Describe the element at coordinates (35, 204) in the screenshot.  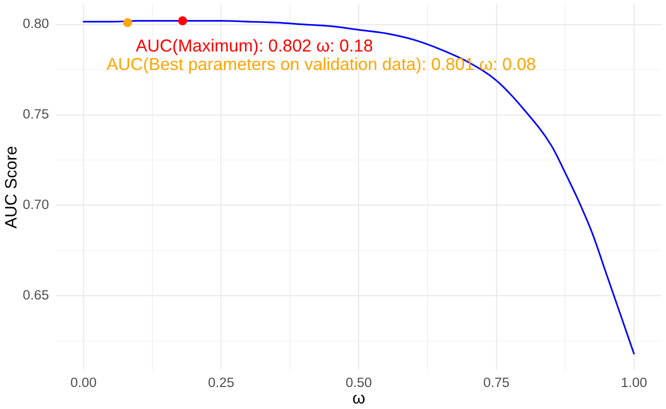
I see `y-tick-label: 0.70` at that location.